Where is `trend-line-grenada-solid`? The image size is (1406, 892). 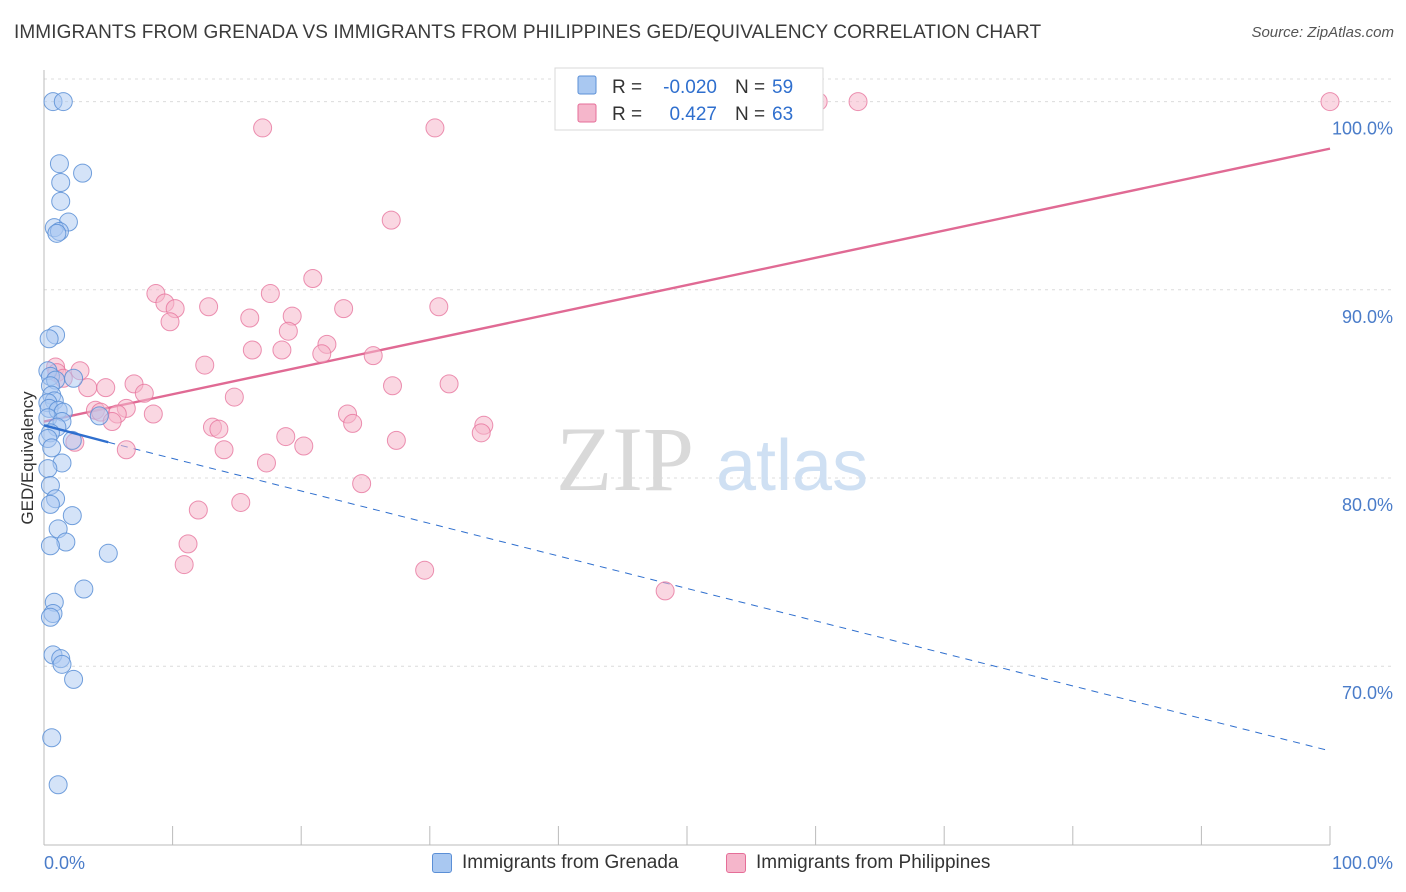
trend-line-grenada-solid is located at coordinates (76, 434).